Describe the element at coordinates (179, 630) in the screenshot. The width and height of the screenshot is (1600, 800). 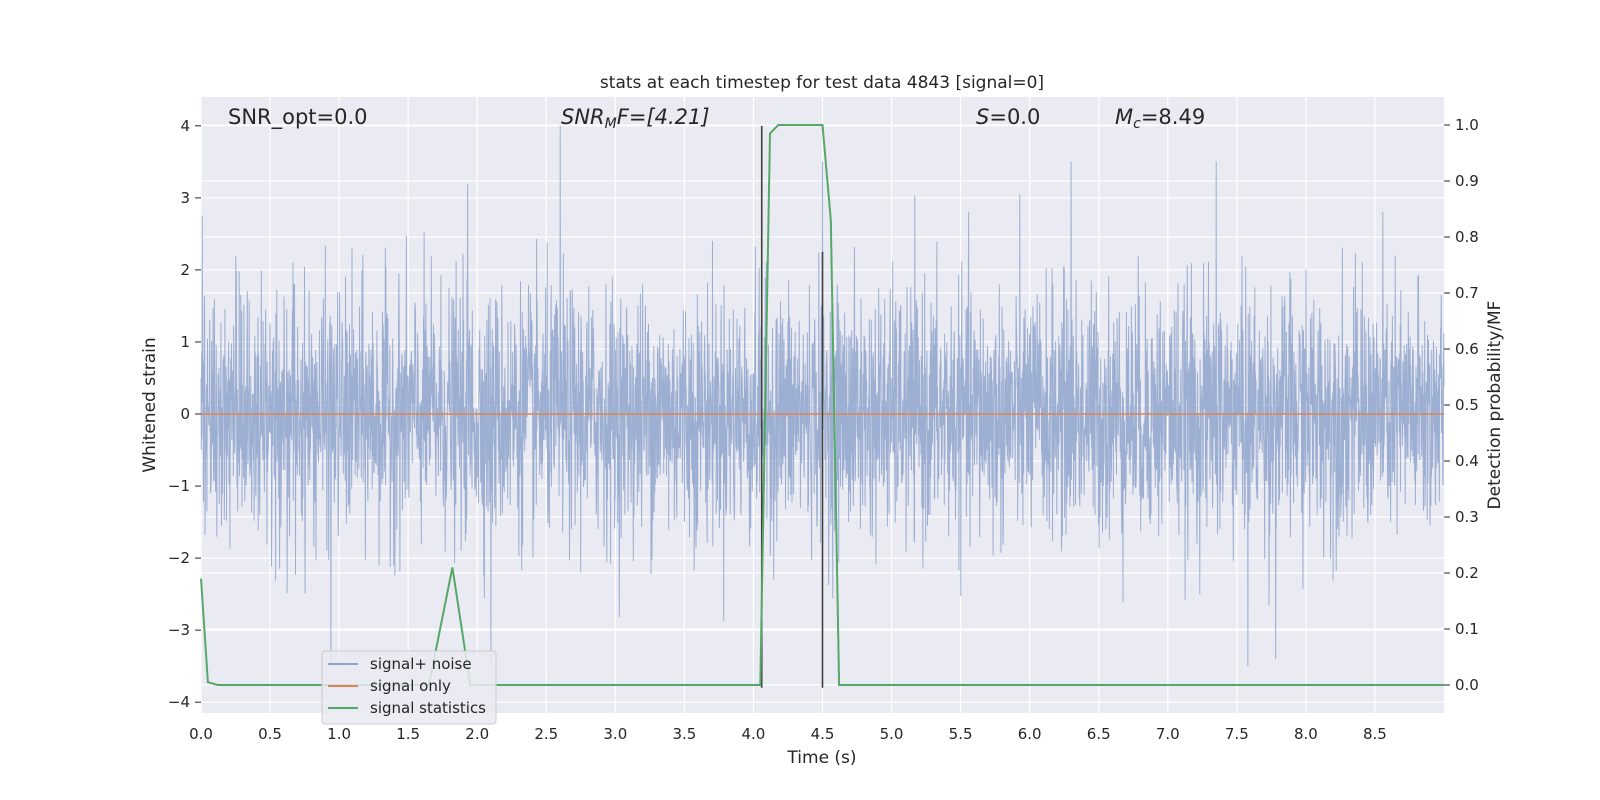
I see `y-tick-label: −3` at that location.